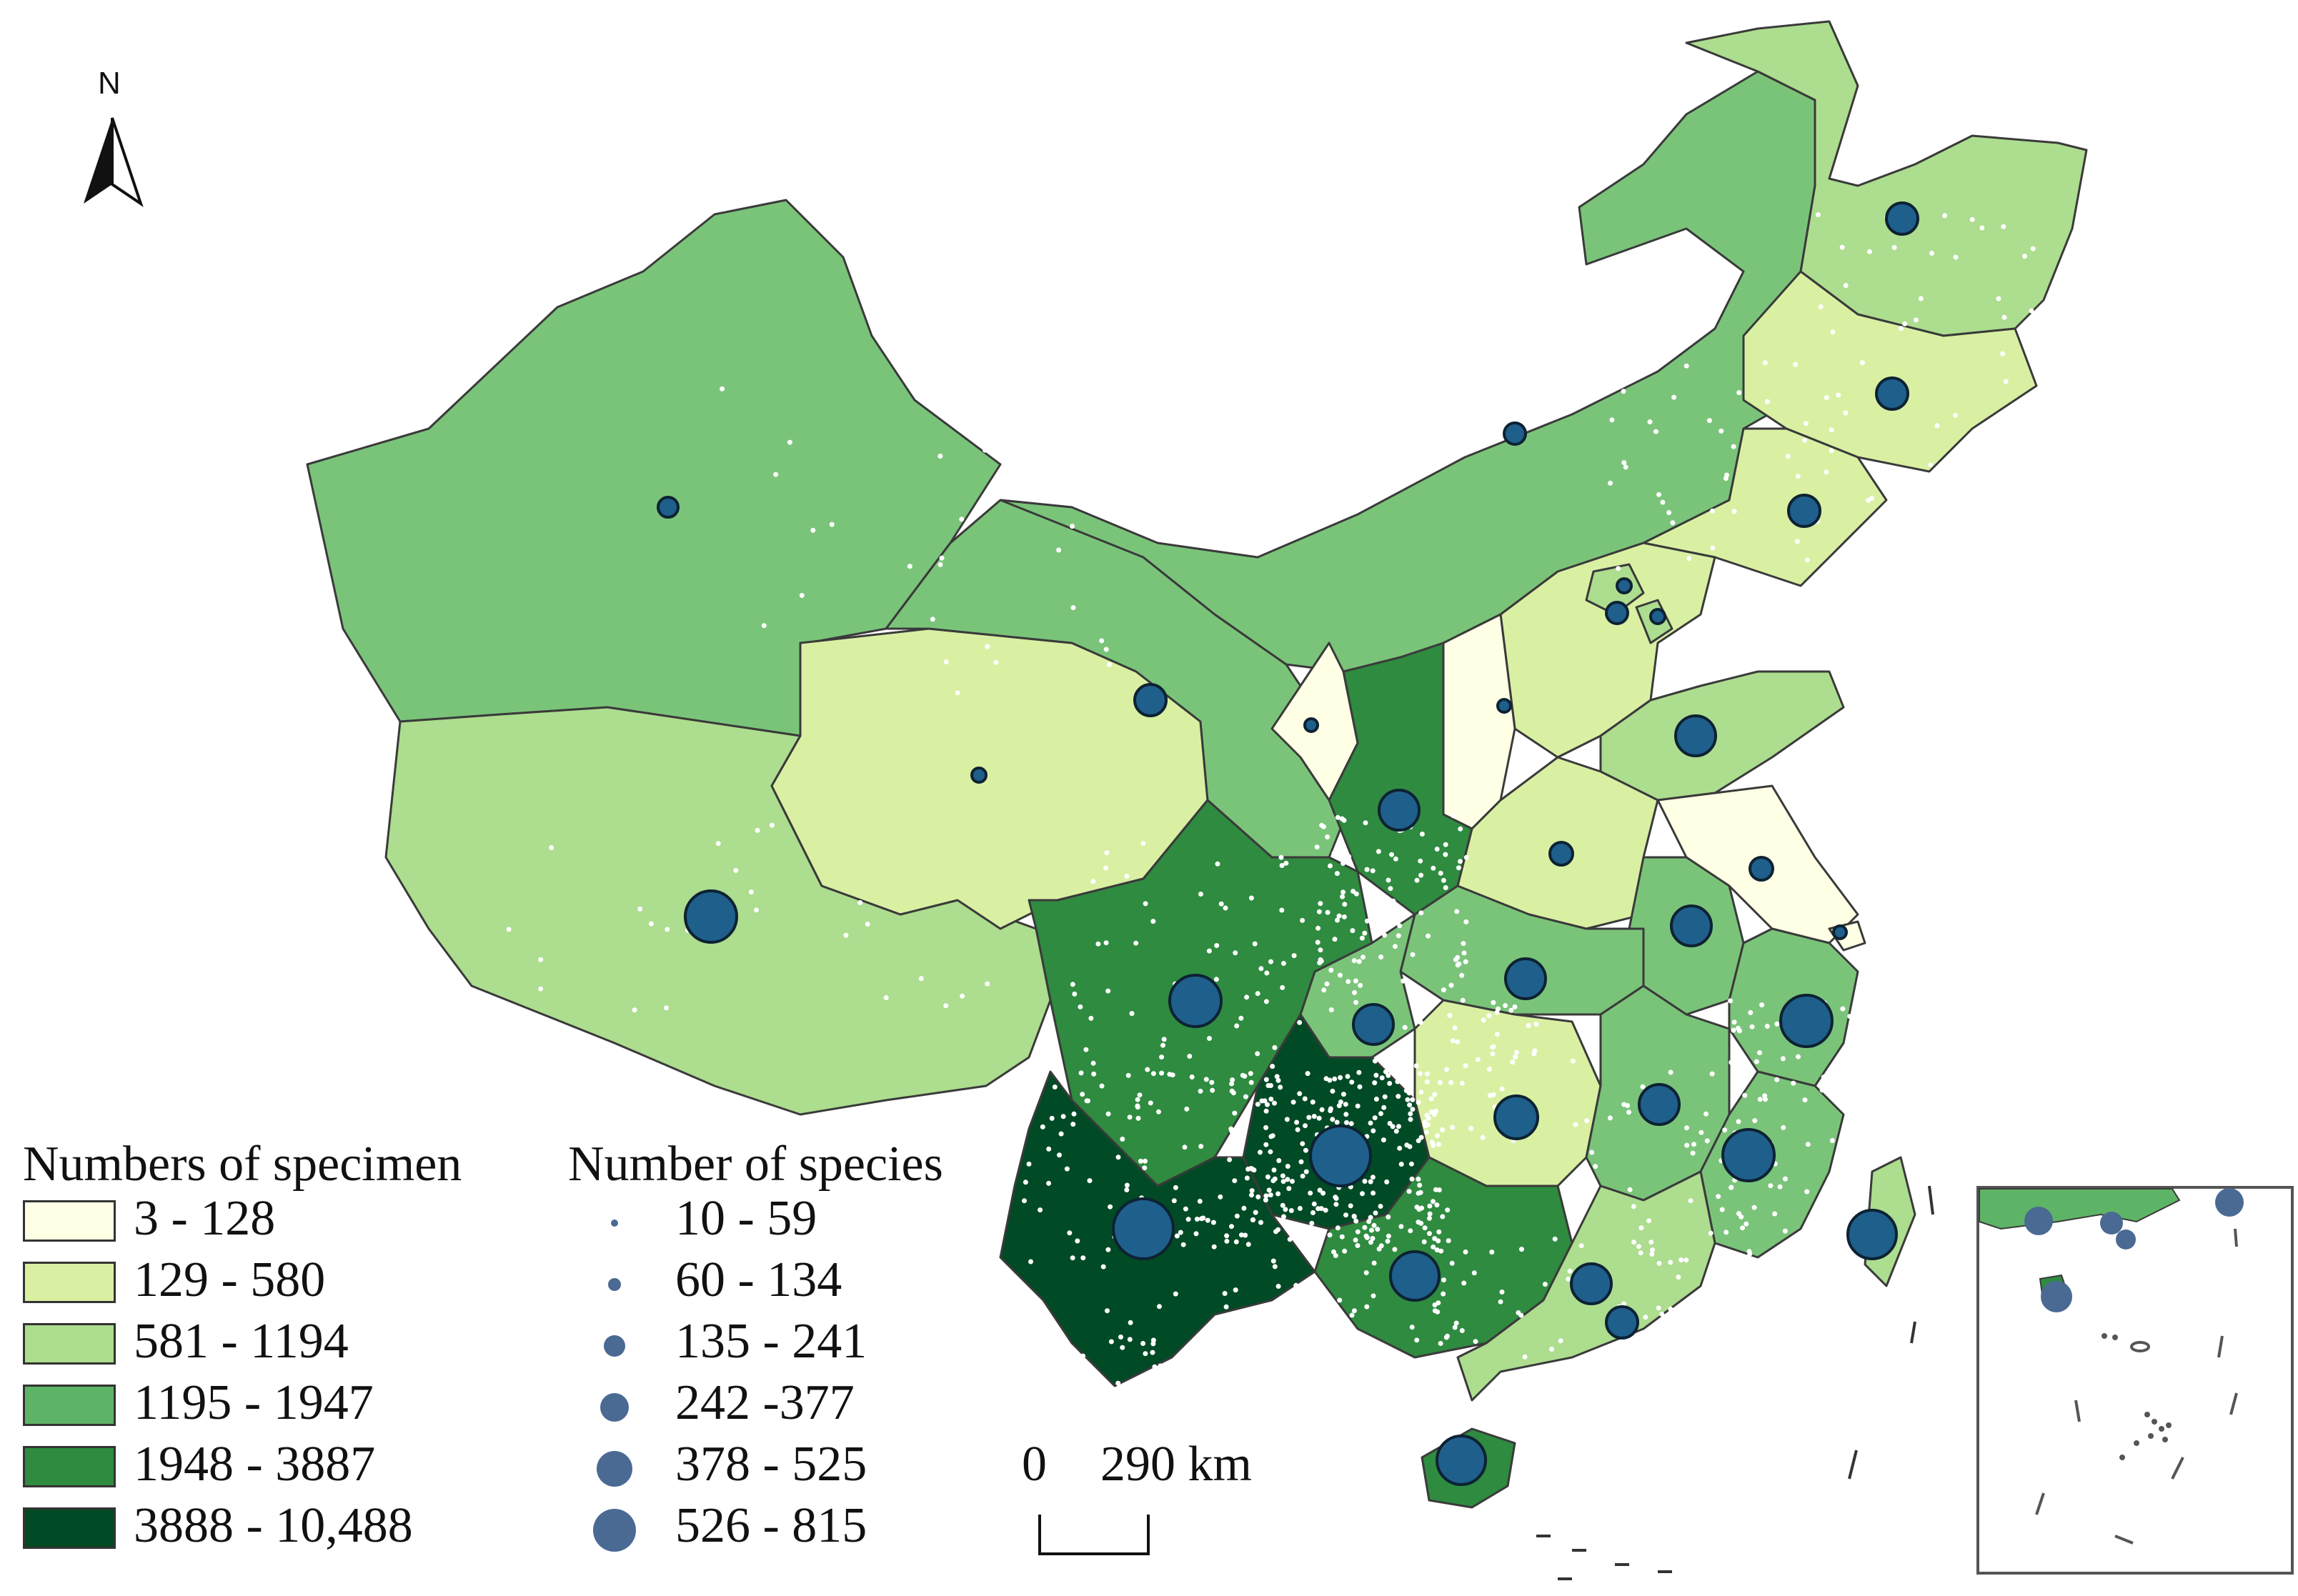 This screenshot has width=2298, height=1596. Describe the element at coordinates (1196, 1001) in the screenshot. I see `species-circle-sichuan` at that location.